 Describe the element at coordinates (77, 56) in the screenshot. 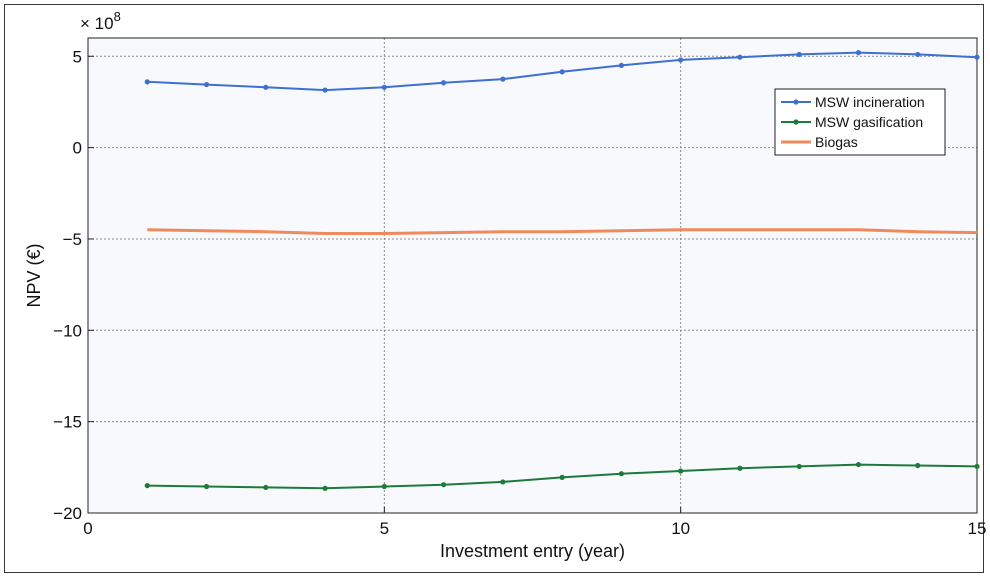

I see `y-tick-label: 5` at that location.